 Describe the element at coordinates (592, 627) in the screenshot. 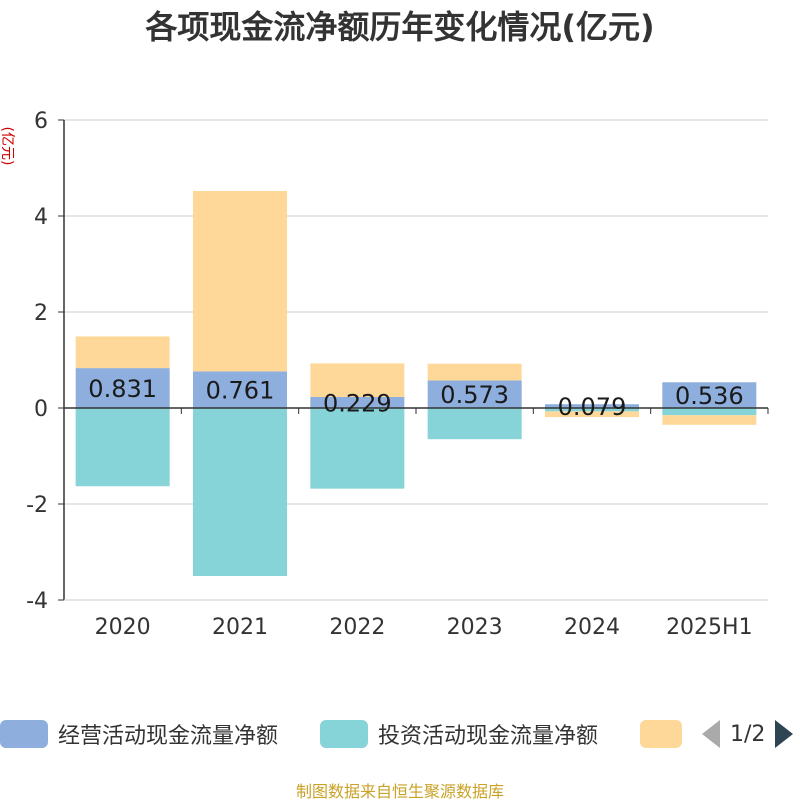

I see `x-tick-label: 2024` at that location.